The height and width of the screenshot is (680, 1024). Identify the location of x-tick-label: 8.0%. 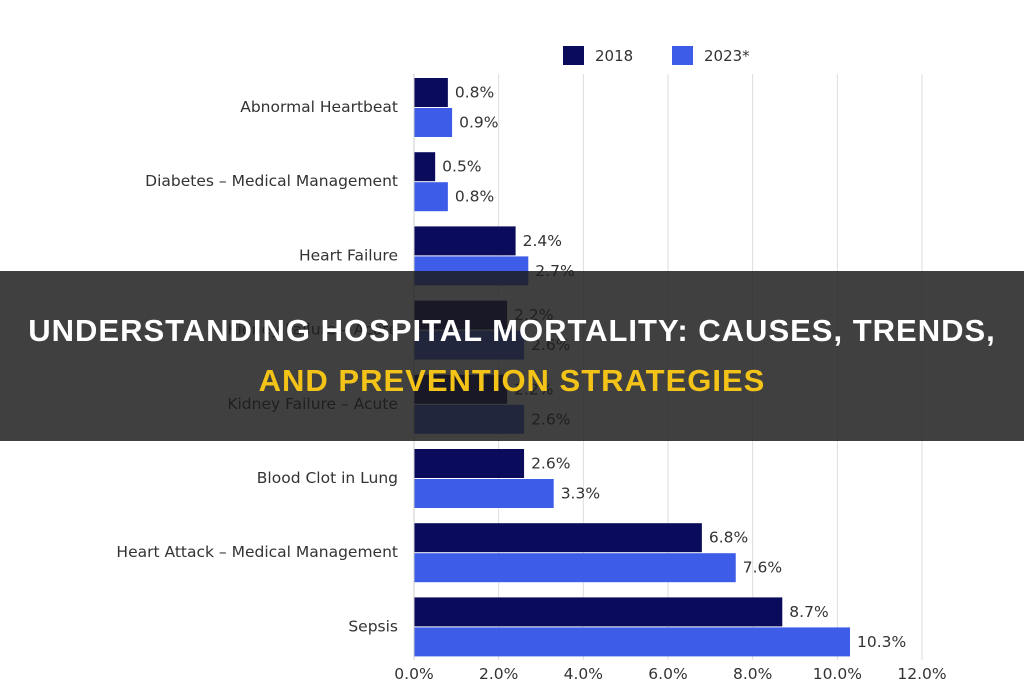
(752, 672).